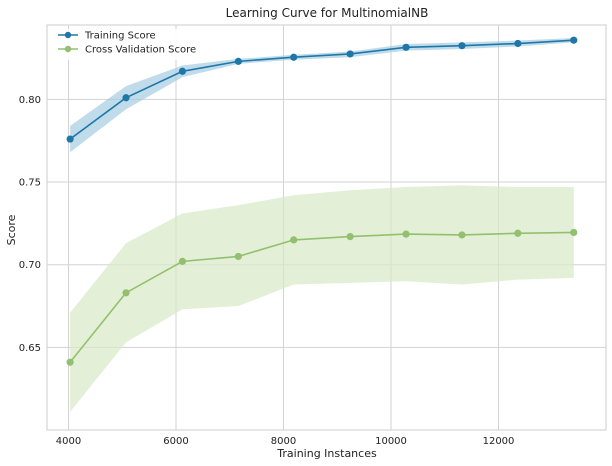 The width and height of the screenshot is (612, 466). What do you see at coordinates (391, 441) in the screenshot?
I see `x-tick-label: 10000` at bounding box center [391, 441].